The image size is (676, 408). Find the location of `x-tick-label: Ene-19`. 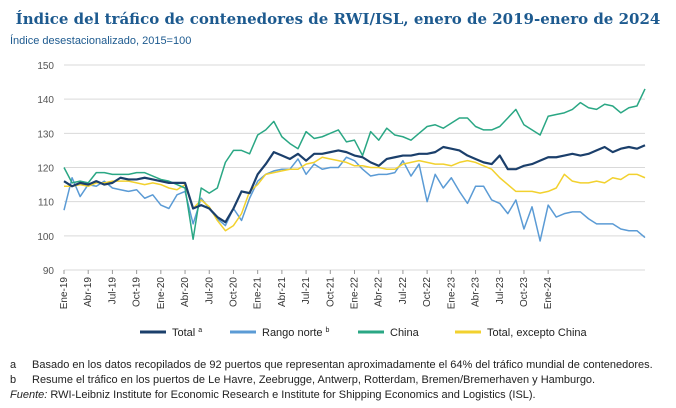

x-tick-label: Ene-19 is located at coordinates (64, 293).